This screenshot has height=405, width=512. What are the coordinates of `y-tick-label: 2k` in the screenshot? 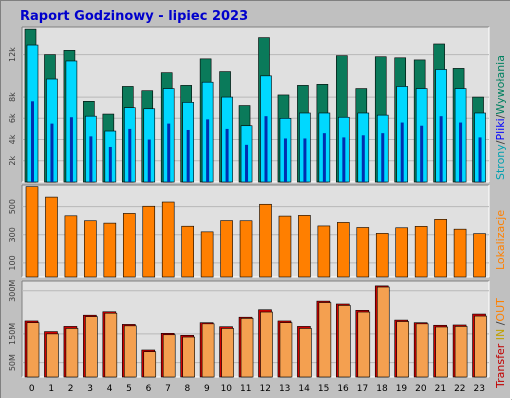 It's located at (12, 161).